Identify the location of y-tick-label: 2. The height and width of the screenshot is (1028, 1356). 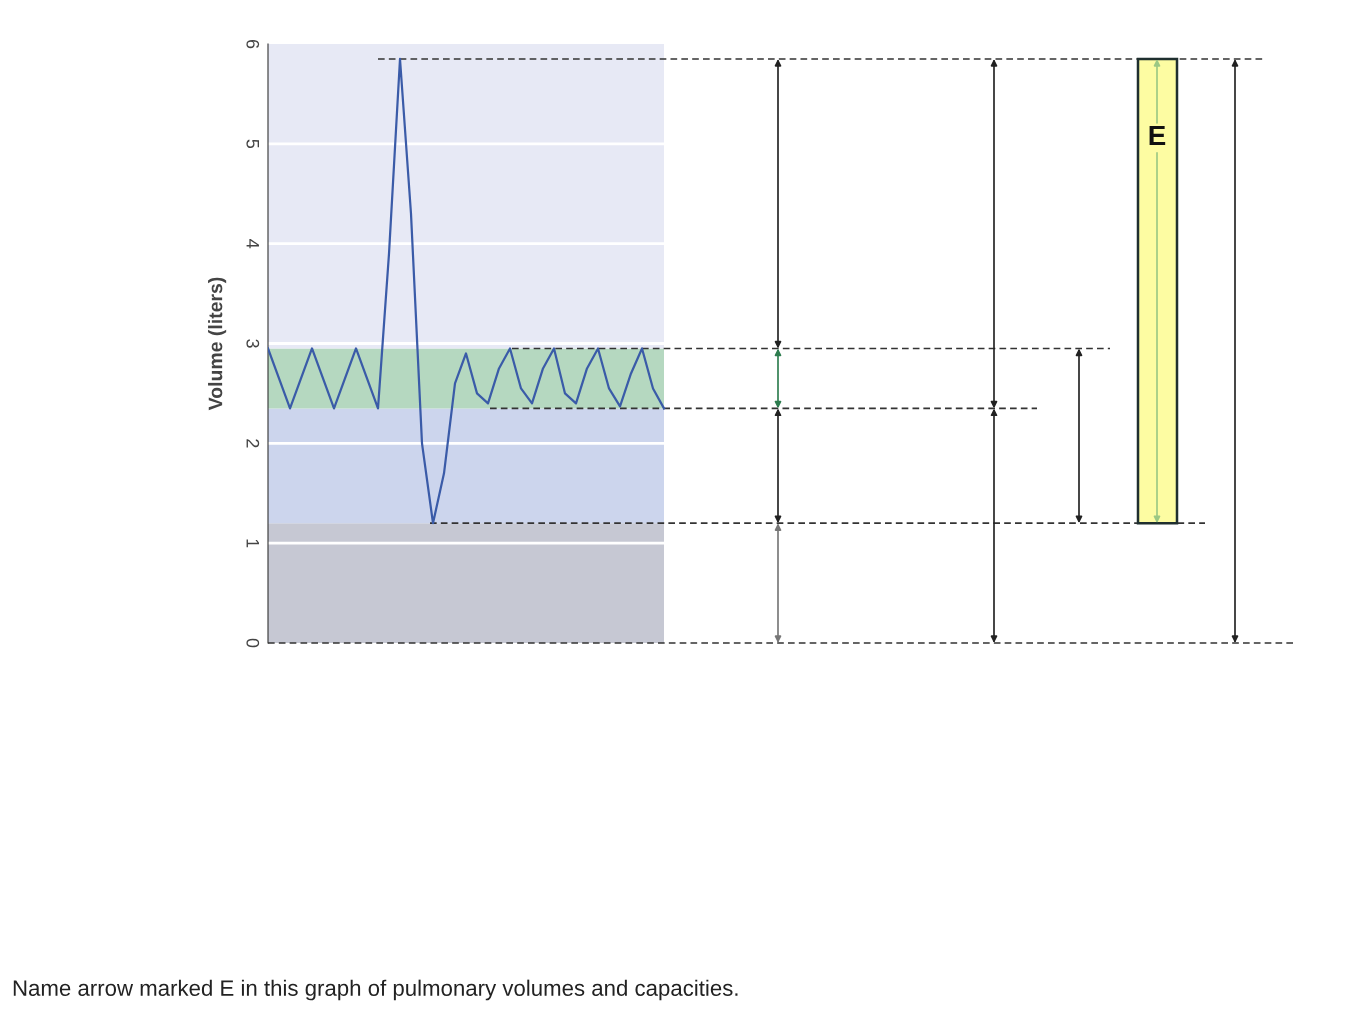
(253, 443).